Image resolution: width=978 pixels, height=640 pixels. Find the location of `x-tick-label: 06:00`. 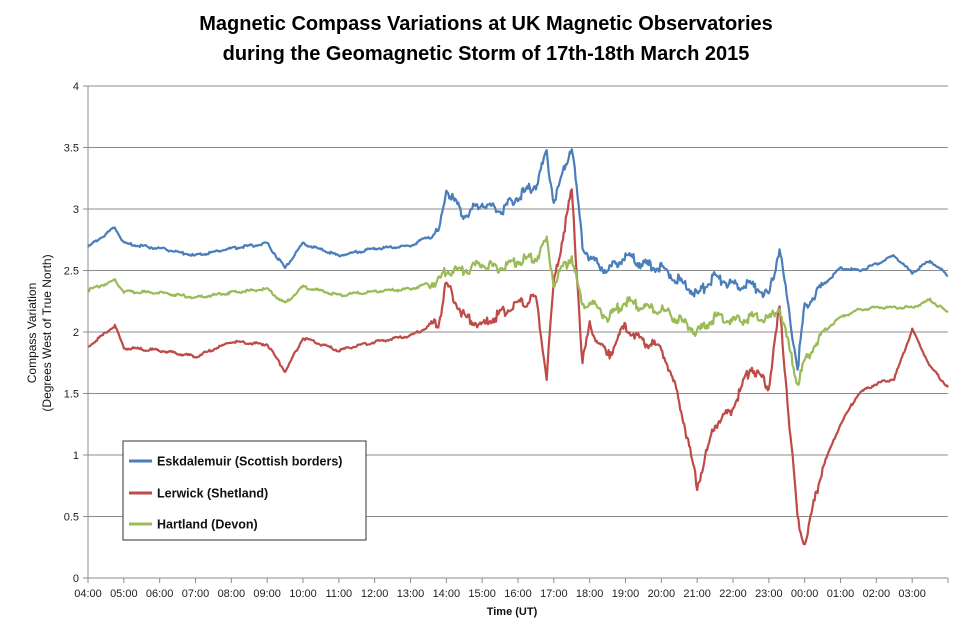

x-tick-label: 06:00 is located at coordinates (160, 594).